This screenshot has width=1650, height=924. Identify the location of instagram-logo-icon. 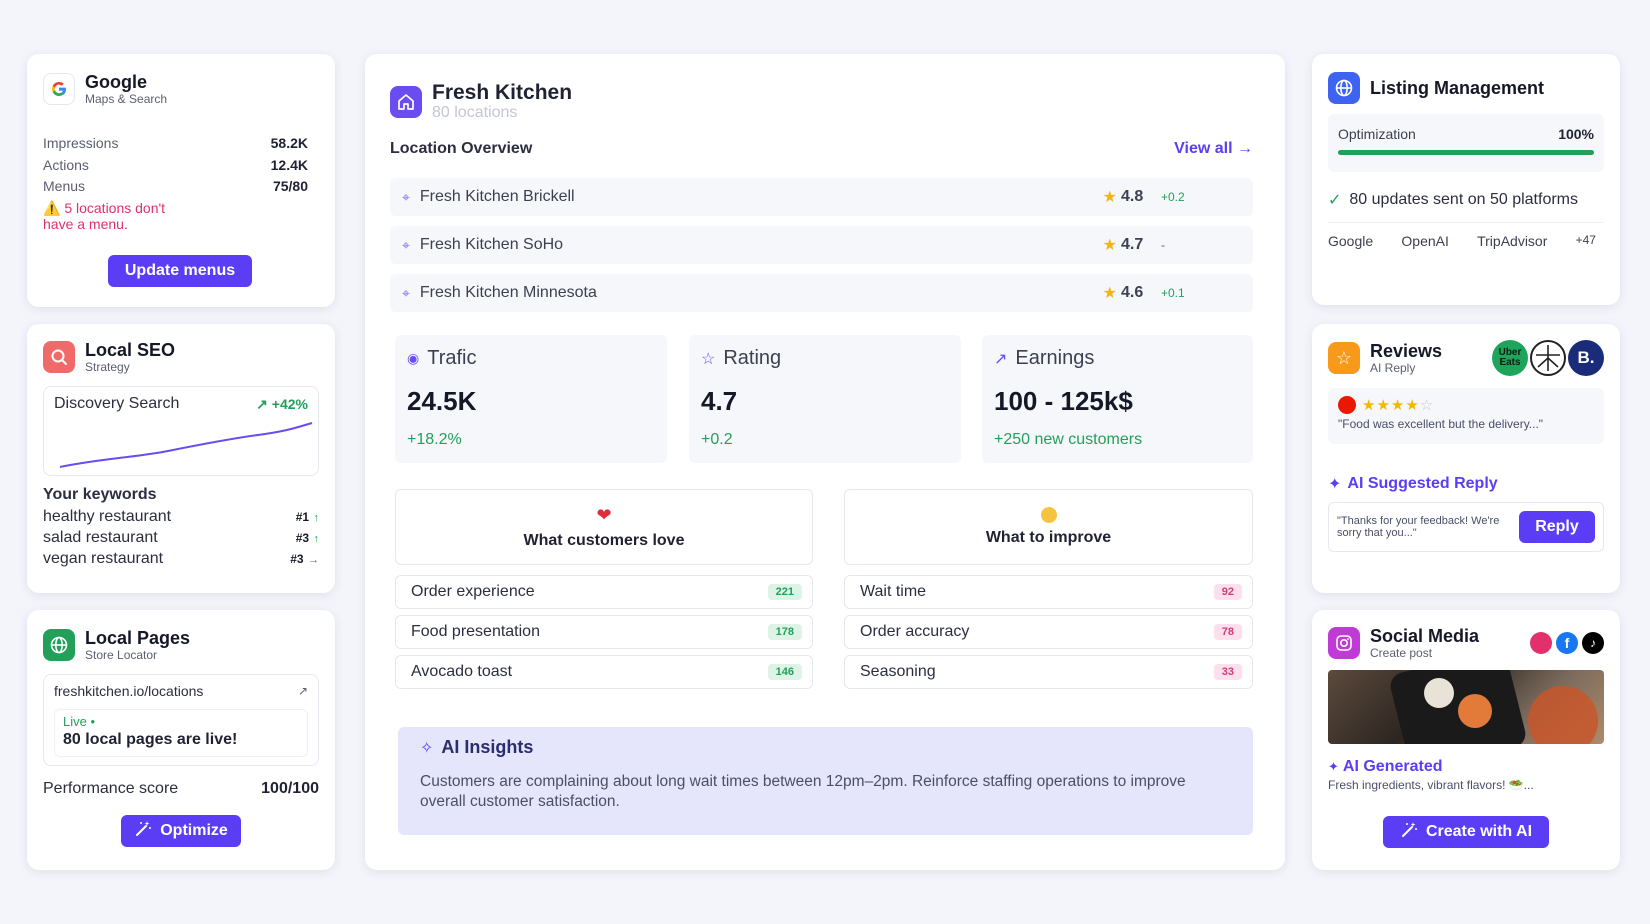
(1541, 643).